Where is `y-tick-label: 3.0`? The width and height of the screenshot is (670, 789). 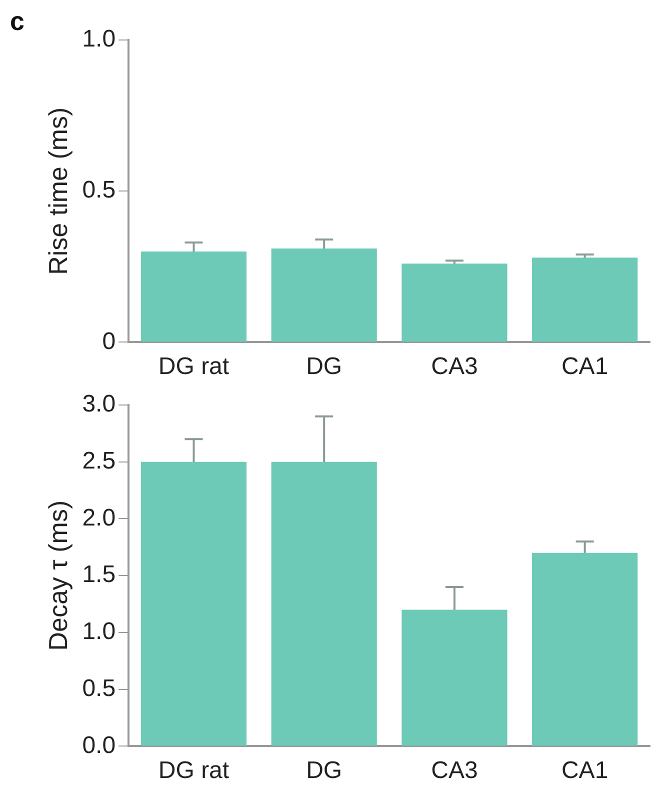 y-tick-label: 3.0 is located at coordinates (99, 404).